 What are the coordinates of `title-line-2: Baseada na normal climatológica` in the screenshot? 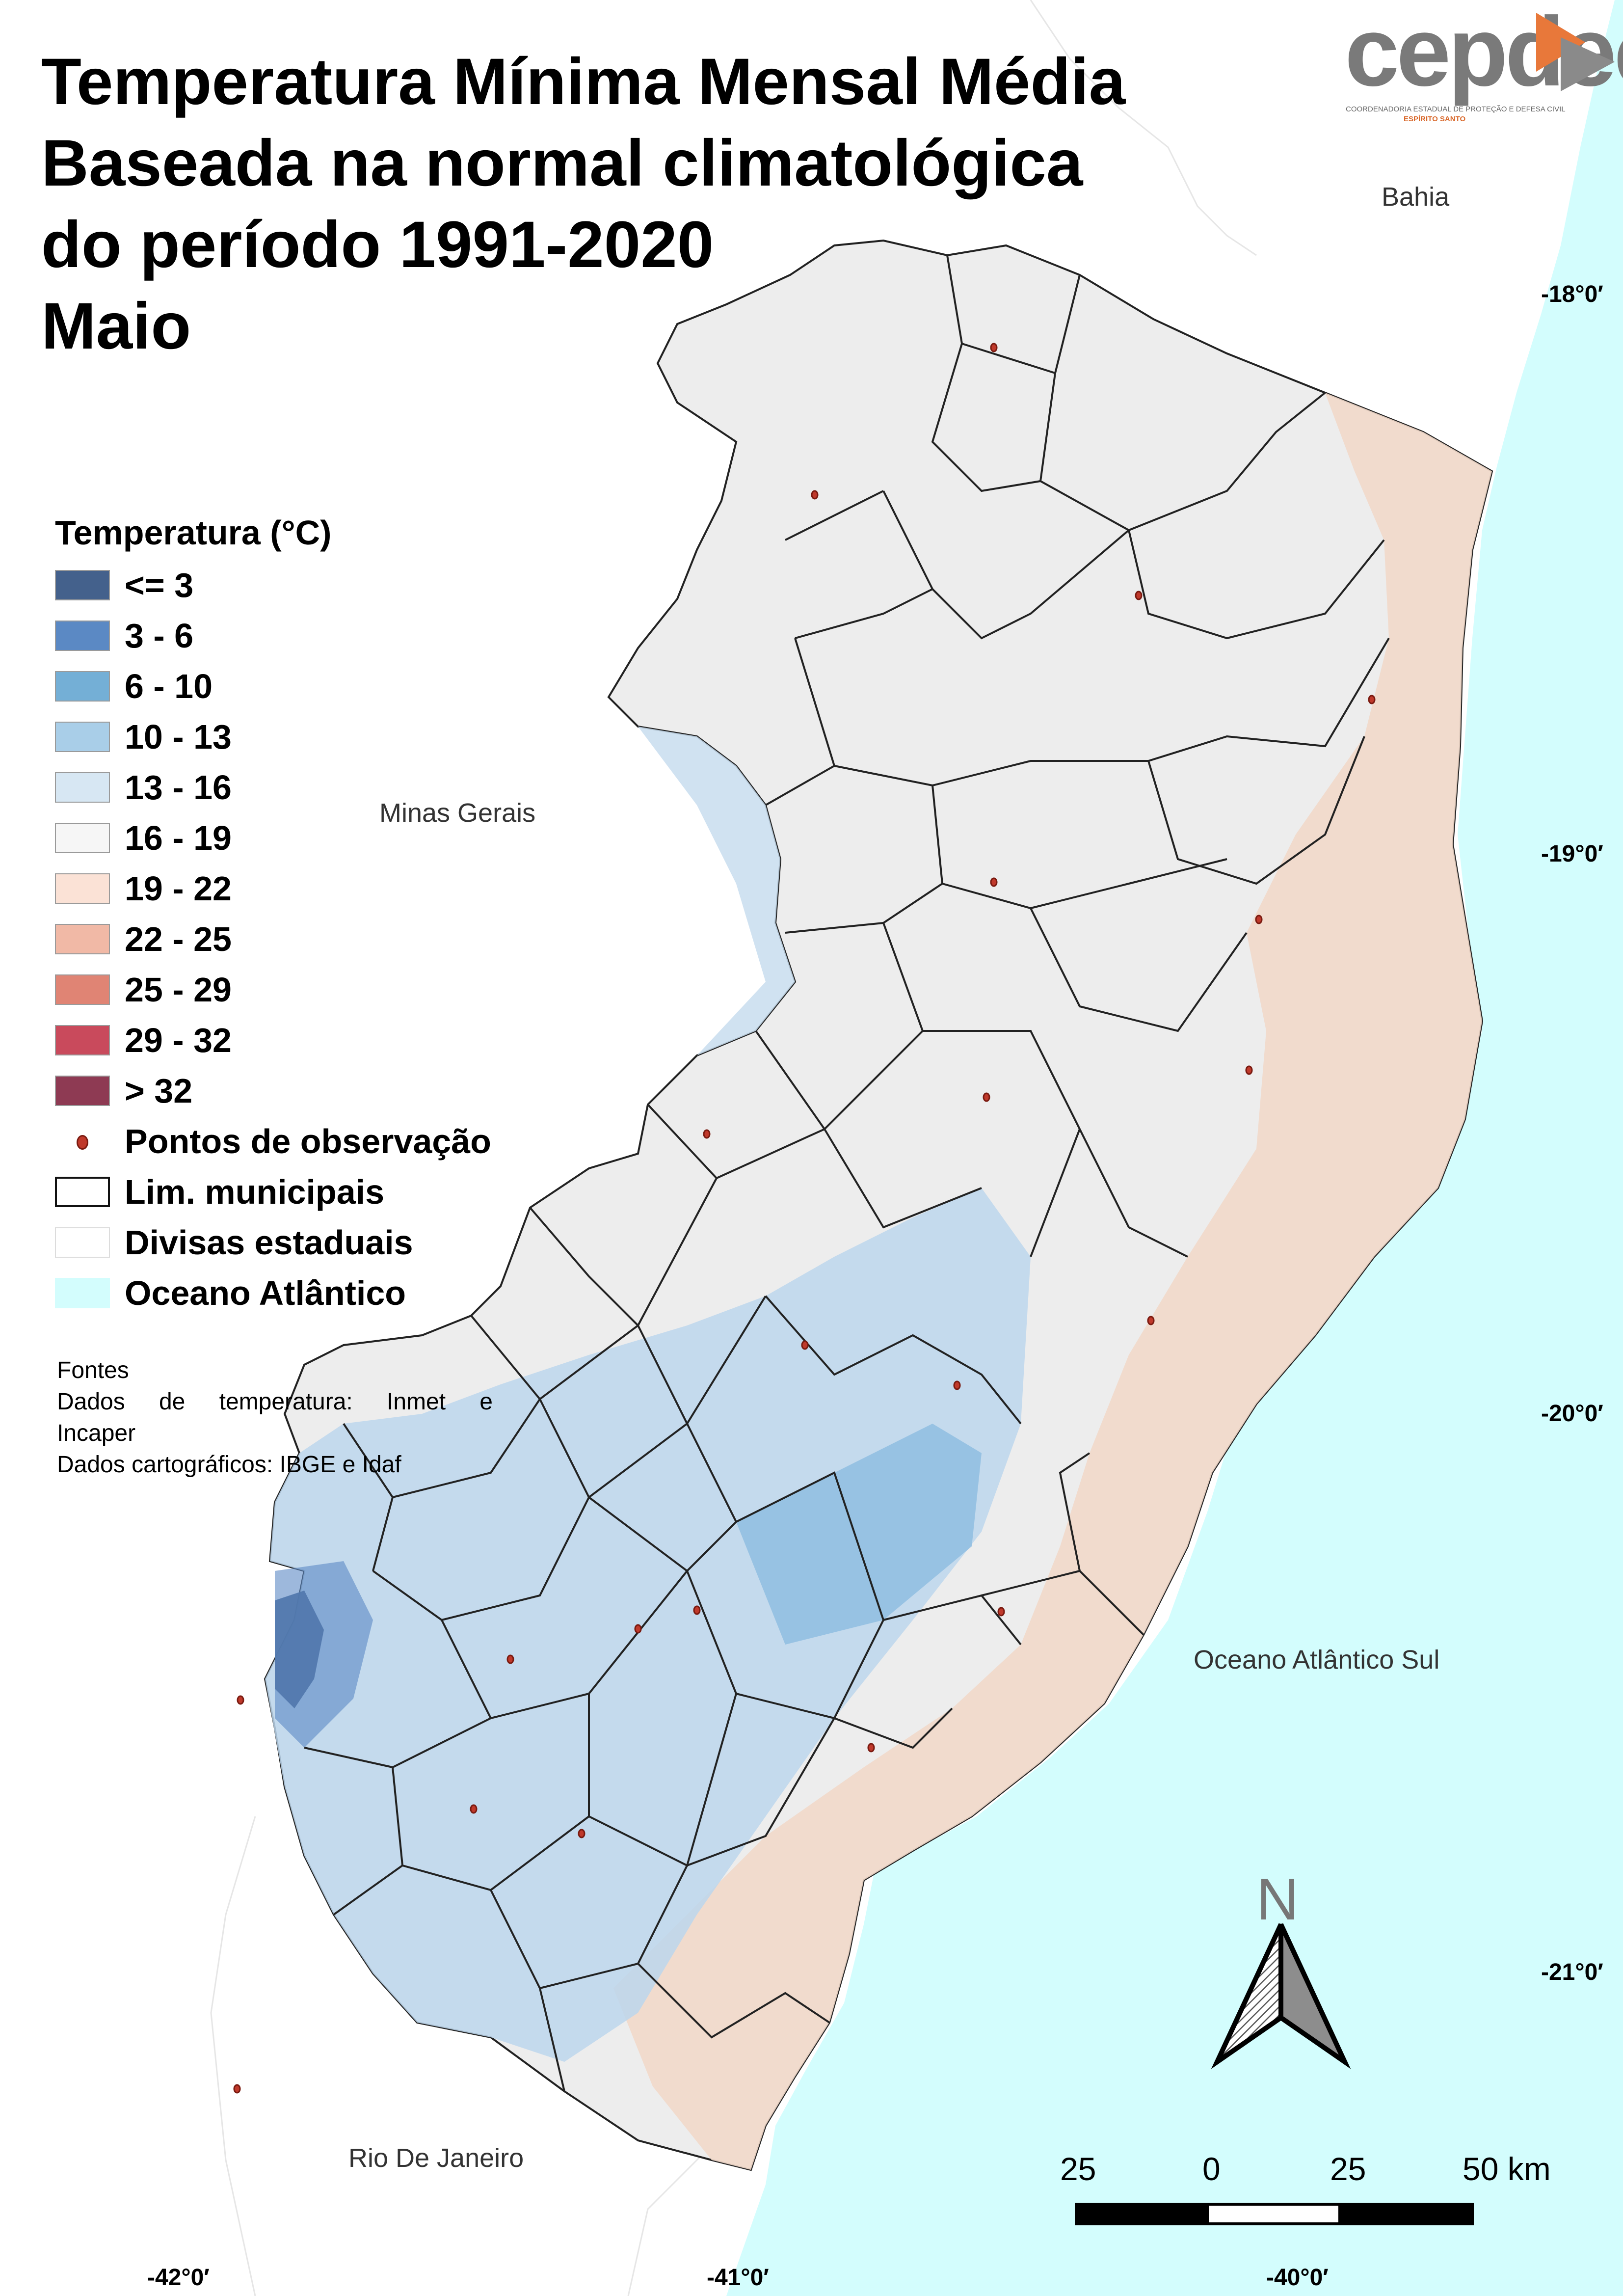 It's located at (562, 163).